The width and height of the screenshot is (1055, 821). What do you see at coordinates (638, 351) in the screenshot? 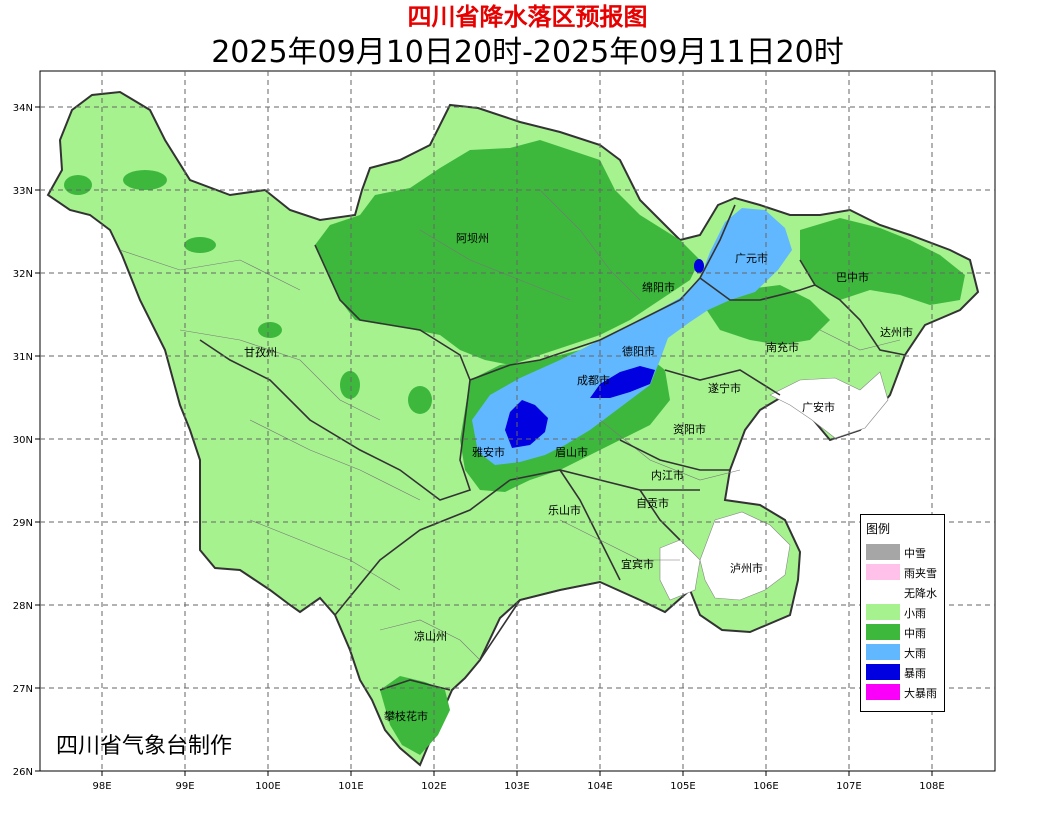
I see `label-deyang: 德阳市` at bounding box center [638, 351].